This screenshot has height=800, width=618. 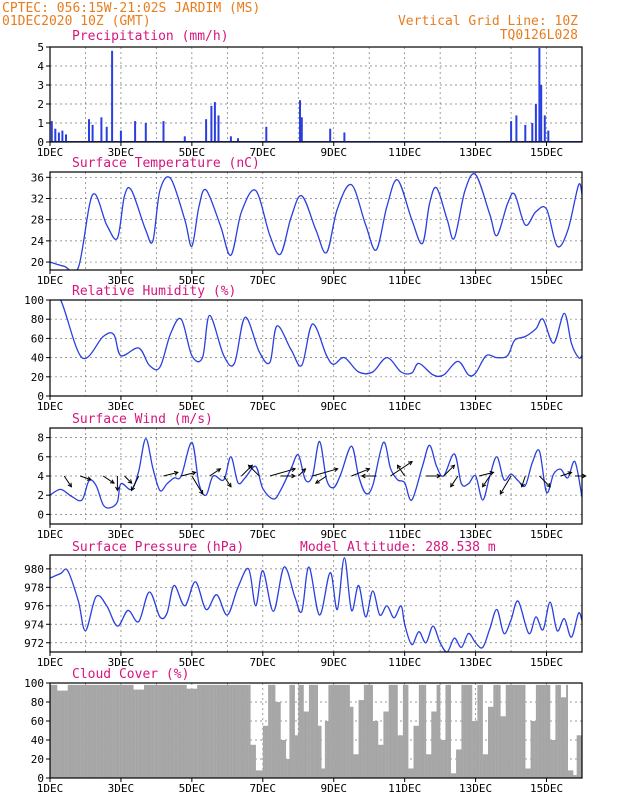 I want to click on pressure-xtick-label: 3DEC, so click(x=121, y=662).